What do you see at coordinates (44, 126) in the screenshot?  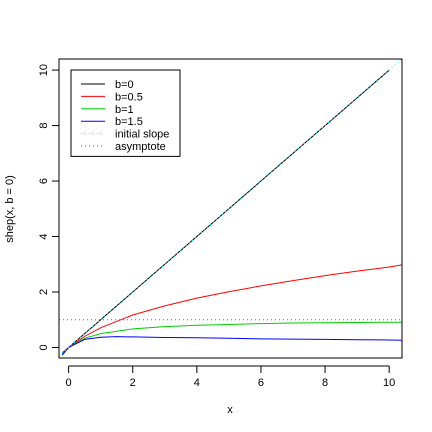 I see `y-tick-label: 8` at bounding box center [44, 126].